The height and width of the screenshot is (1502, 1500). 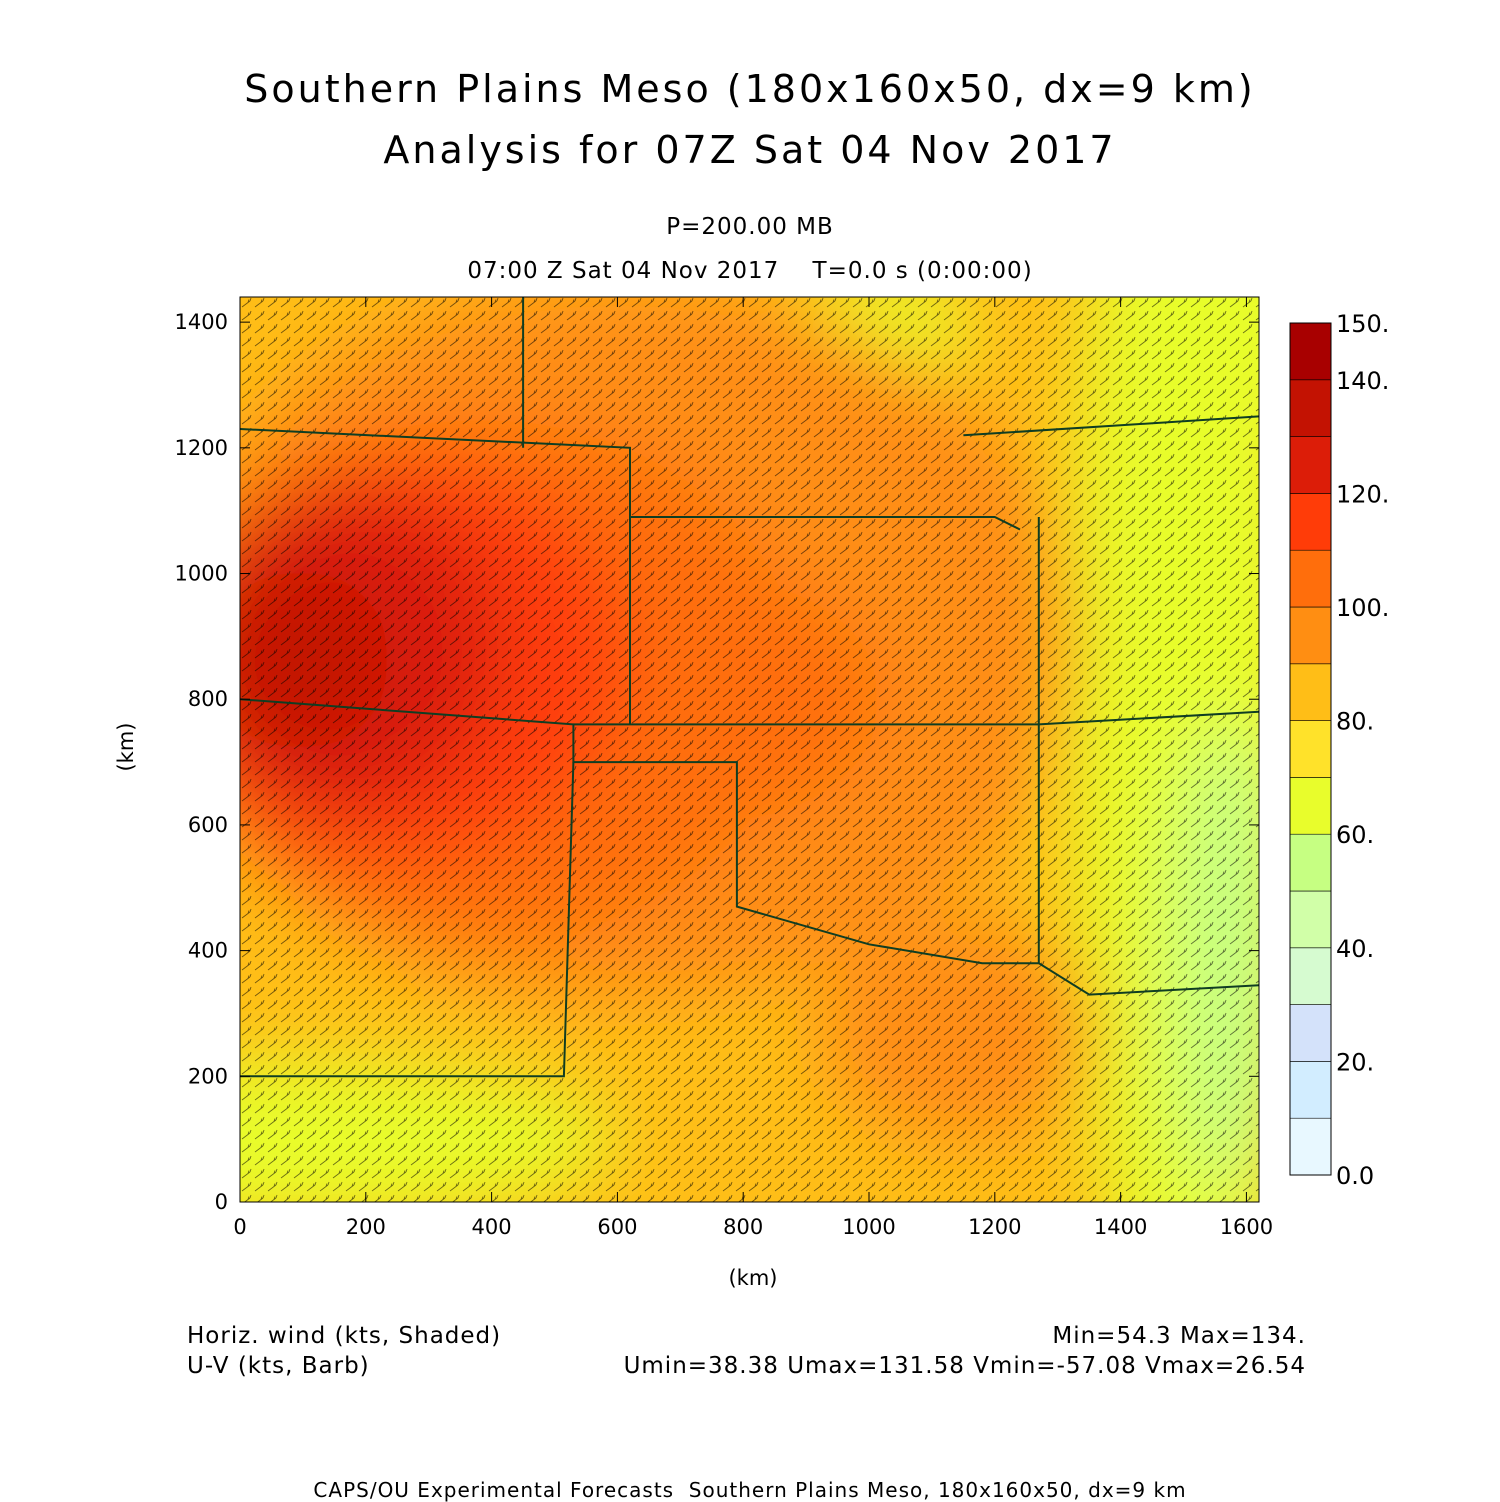 What do you see at coordinates (750, 227) in the screenshot?
I see `pressure-level: P=200.00 MB` at bounding box center [750, 227].